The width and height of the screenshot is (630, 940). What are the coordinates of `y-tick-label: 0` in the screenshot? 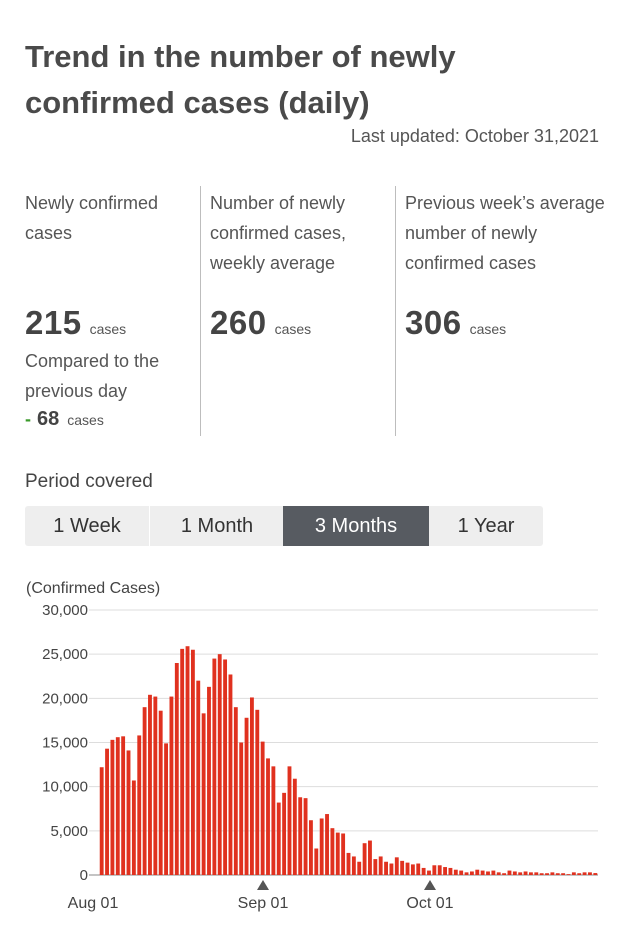 It's located at (84, 875).